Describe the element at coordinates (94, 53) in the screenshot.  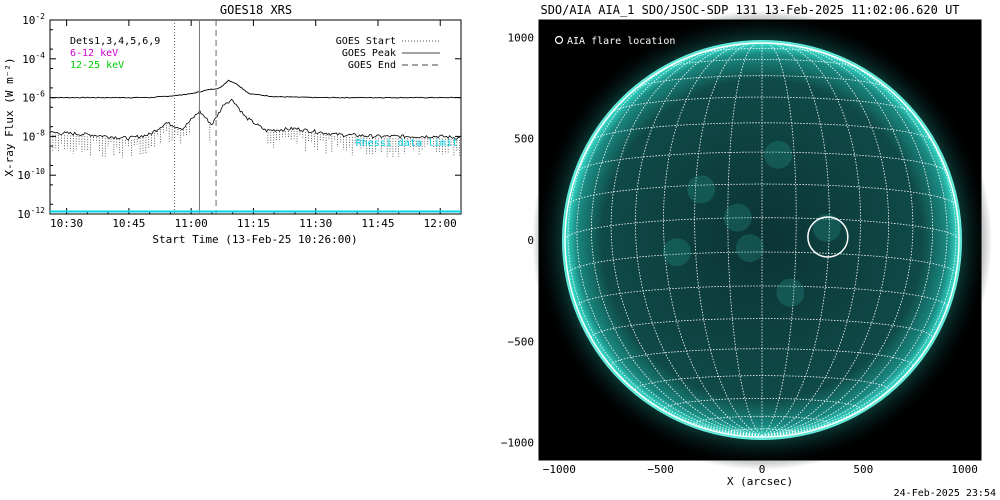
I see `goes-legend-left-item: 6-12 keV` at that location.